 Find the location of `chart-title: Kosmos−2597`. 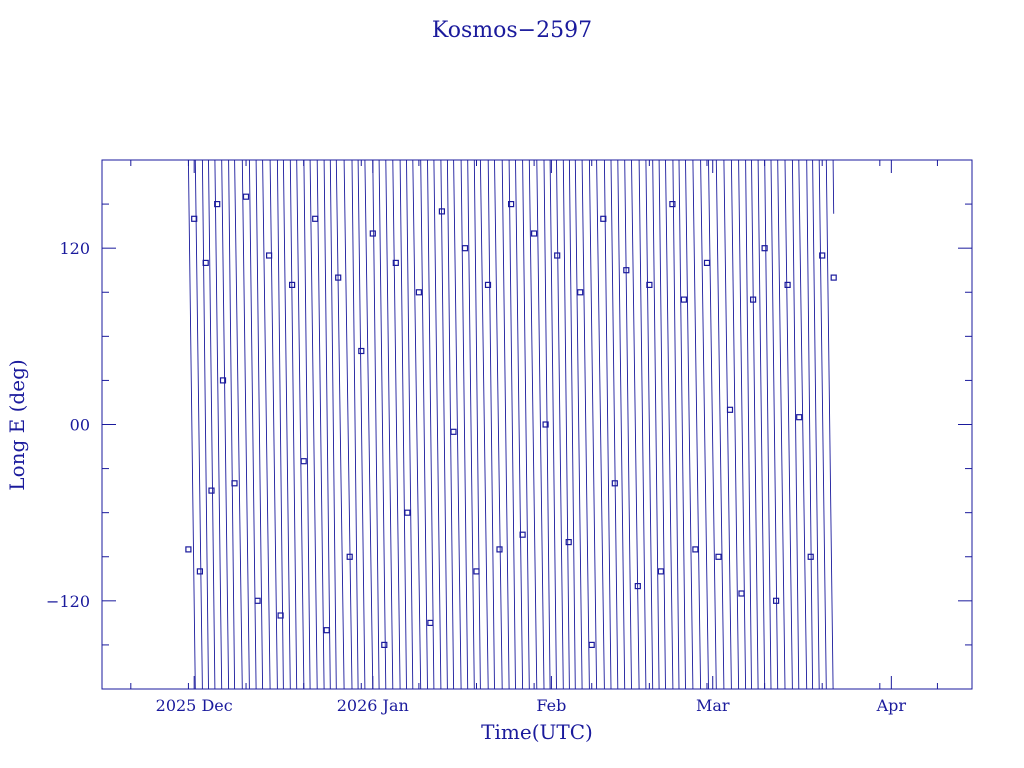

chart-title: Kosmos−2597 is located at coordinates (512, 30).